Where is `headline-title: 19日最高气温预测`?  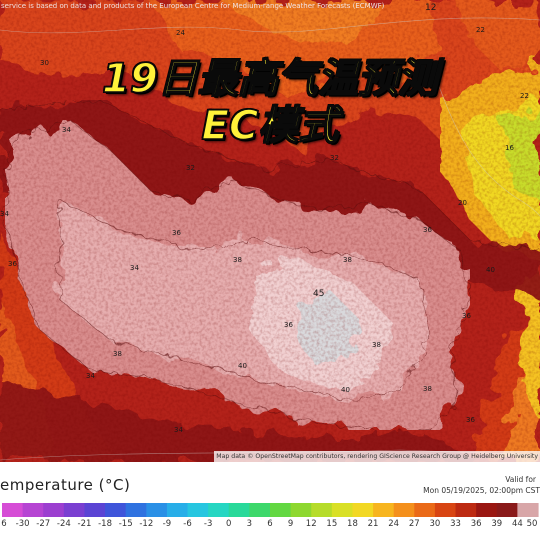 headline-title: 19日最高气温预测 is located at coordinates (269, 79).